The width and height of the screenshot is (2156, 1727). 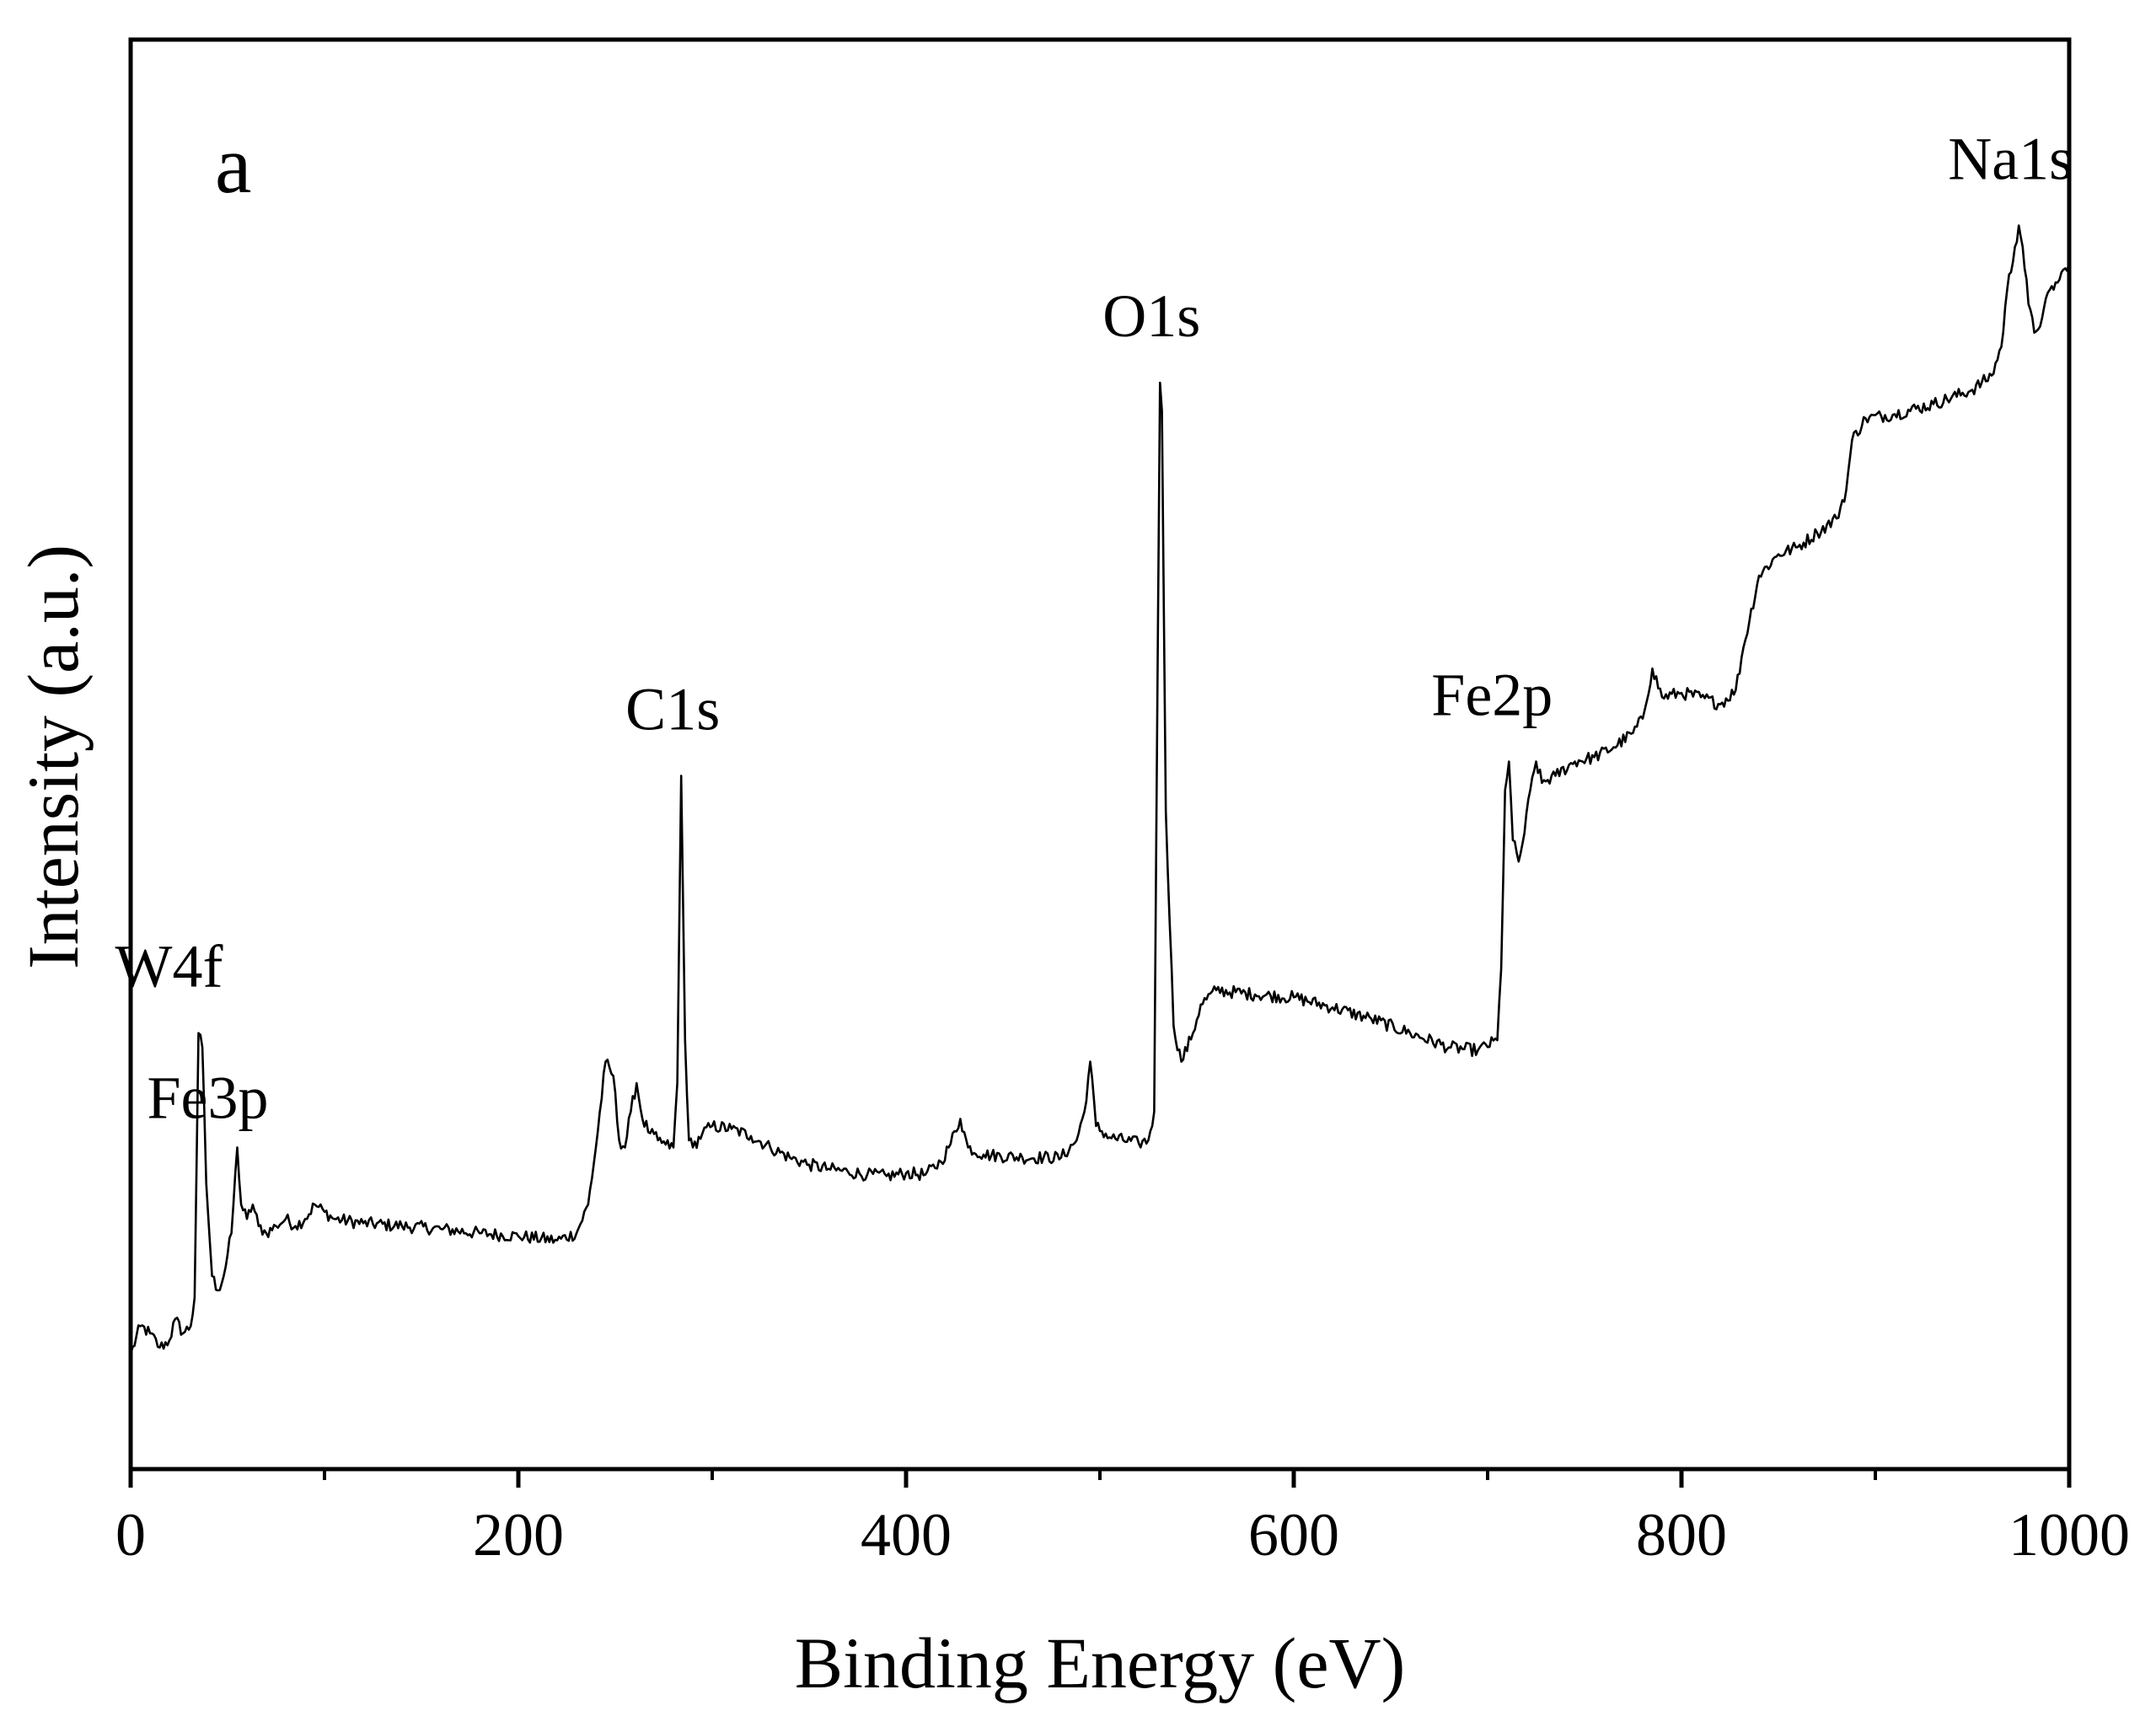 What do you see at coordinates (1151, 316) in the screenshot?
I see `peak-label-o1s: O1s` at bounding box center [1151, 316].